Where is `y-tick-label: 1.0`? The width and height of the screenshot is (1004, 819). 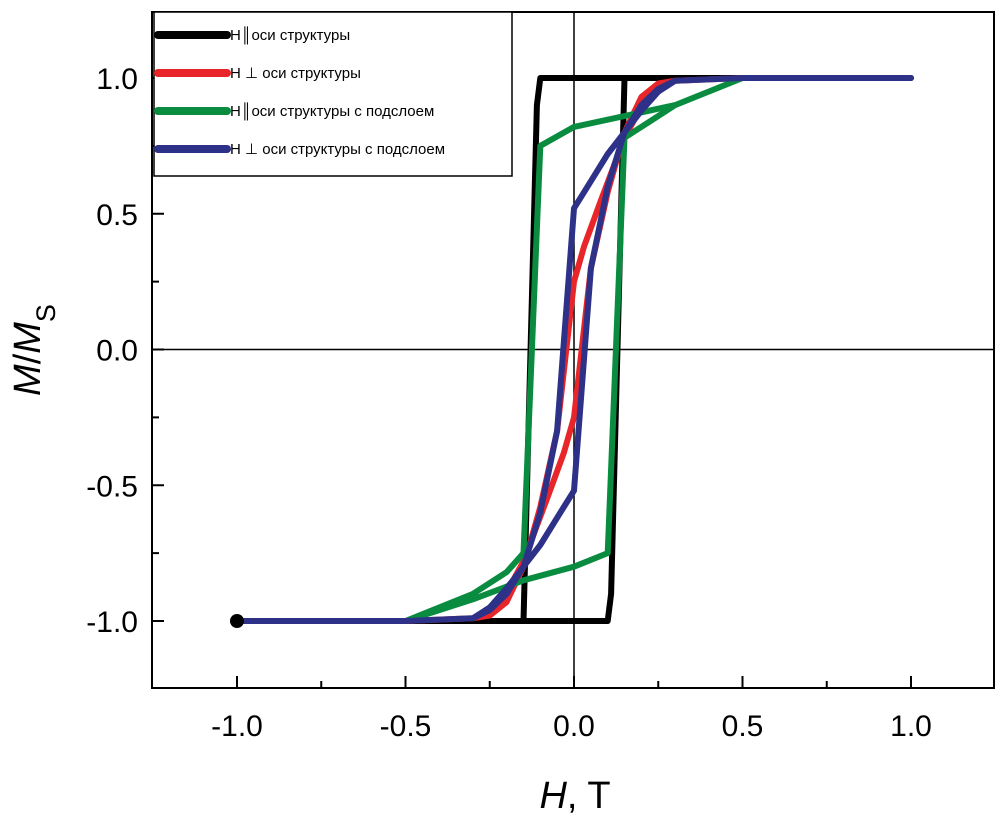
y-tick-label: 1.0 is located at coordinates (117, 79).